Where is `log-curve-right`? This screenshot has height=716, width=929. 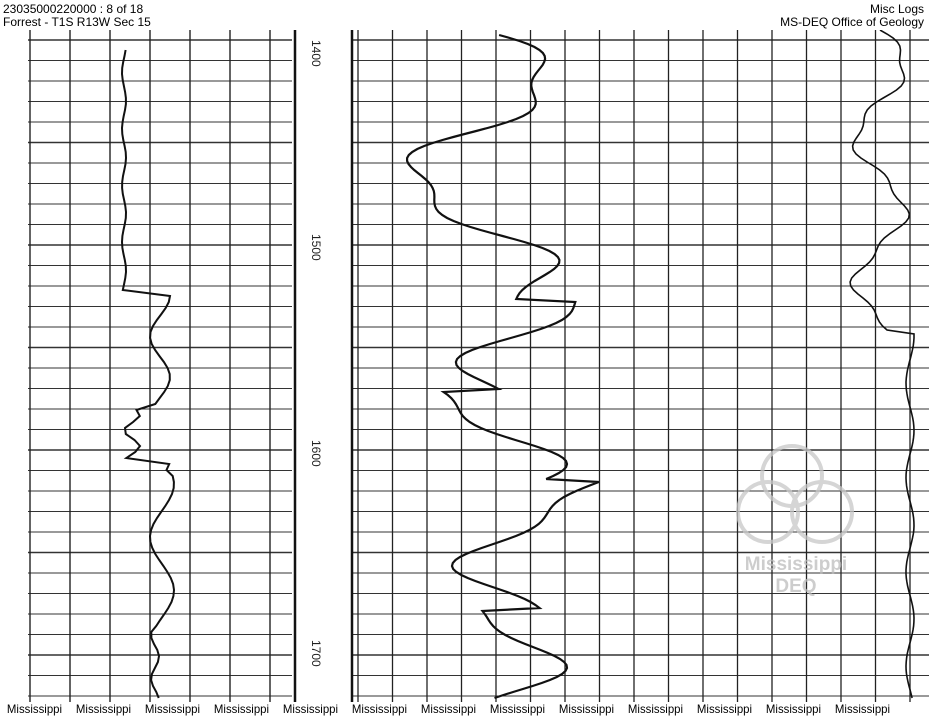 log-curve-right is located at coordinates (882, 364).